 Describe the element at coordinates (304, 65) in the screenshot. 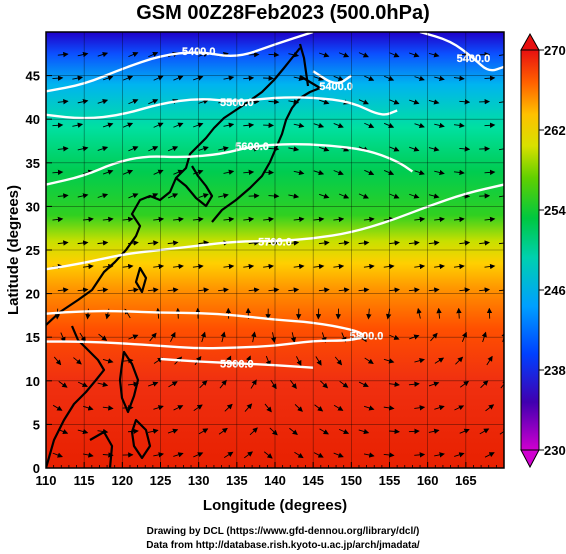

I see `coastline-sakhalin` at that location.